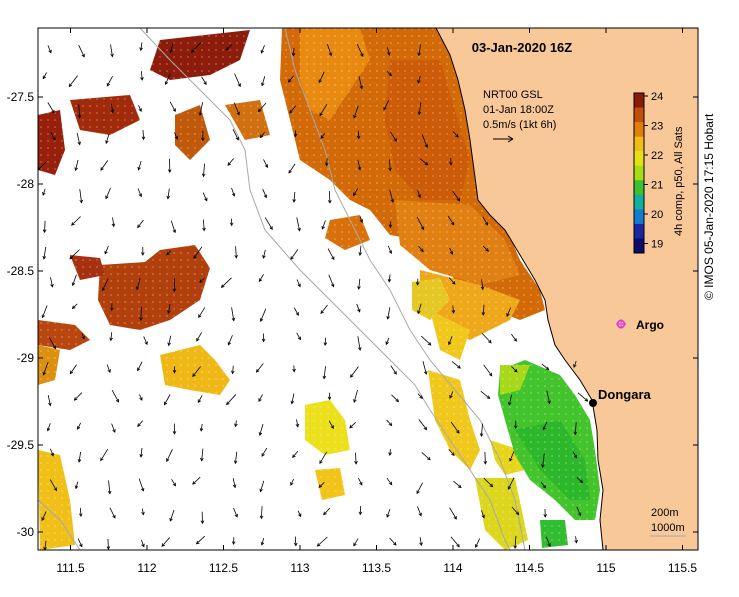 Image resolution: width=739 pixels, height=597 pixels. I want to click on map-title: 03-Jan-2020 16Z, so click(522, 47).